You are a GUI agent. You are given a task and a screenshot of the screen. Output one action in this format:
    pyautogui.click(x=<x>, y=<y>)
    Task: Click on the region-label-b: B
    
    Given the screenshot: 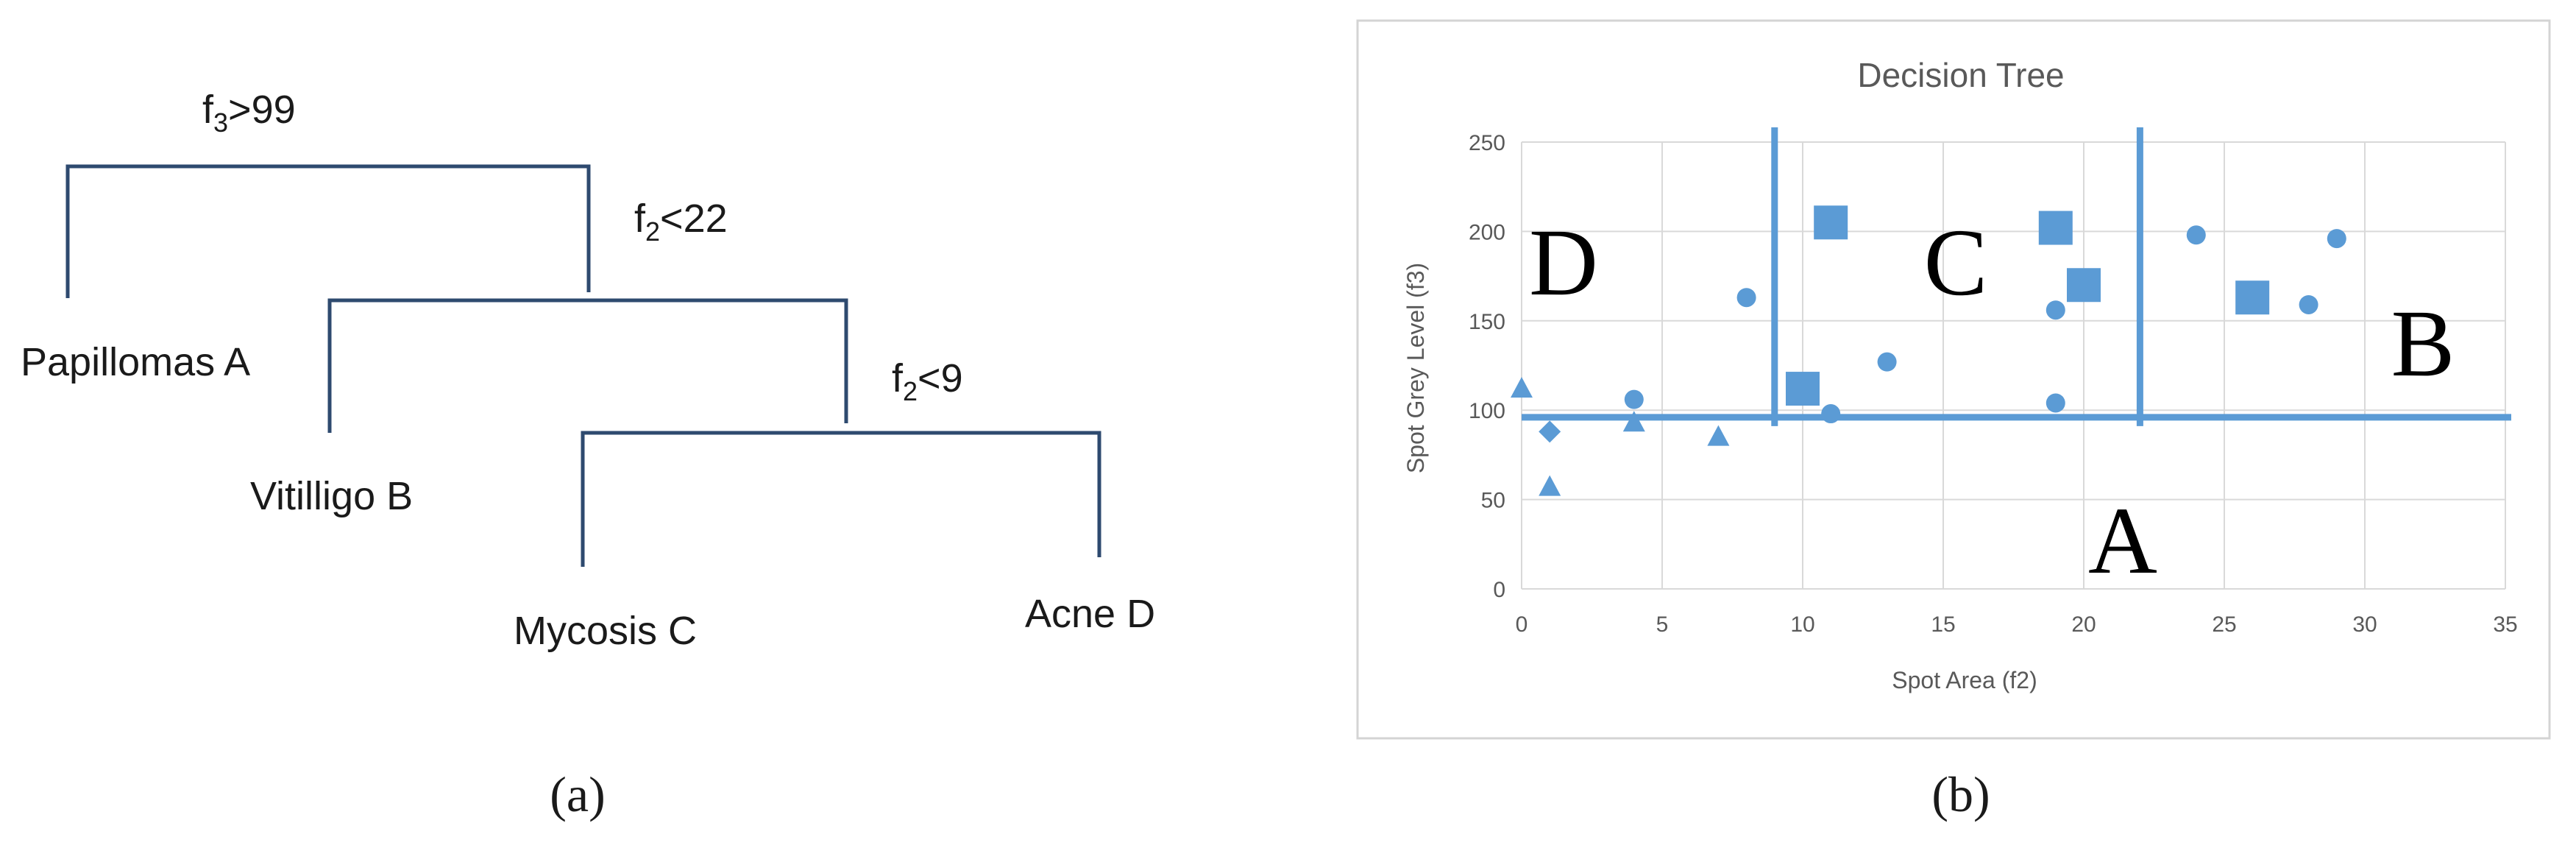 What is the action you would take?
    pyautogui.click(x=2423, y=344)
    